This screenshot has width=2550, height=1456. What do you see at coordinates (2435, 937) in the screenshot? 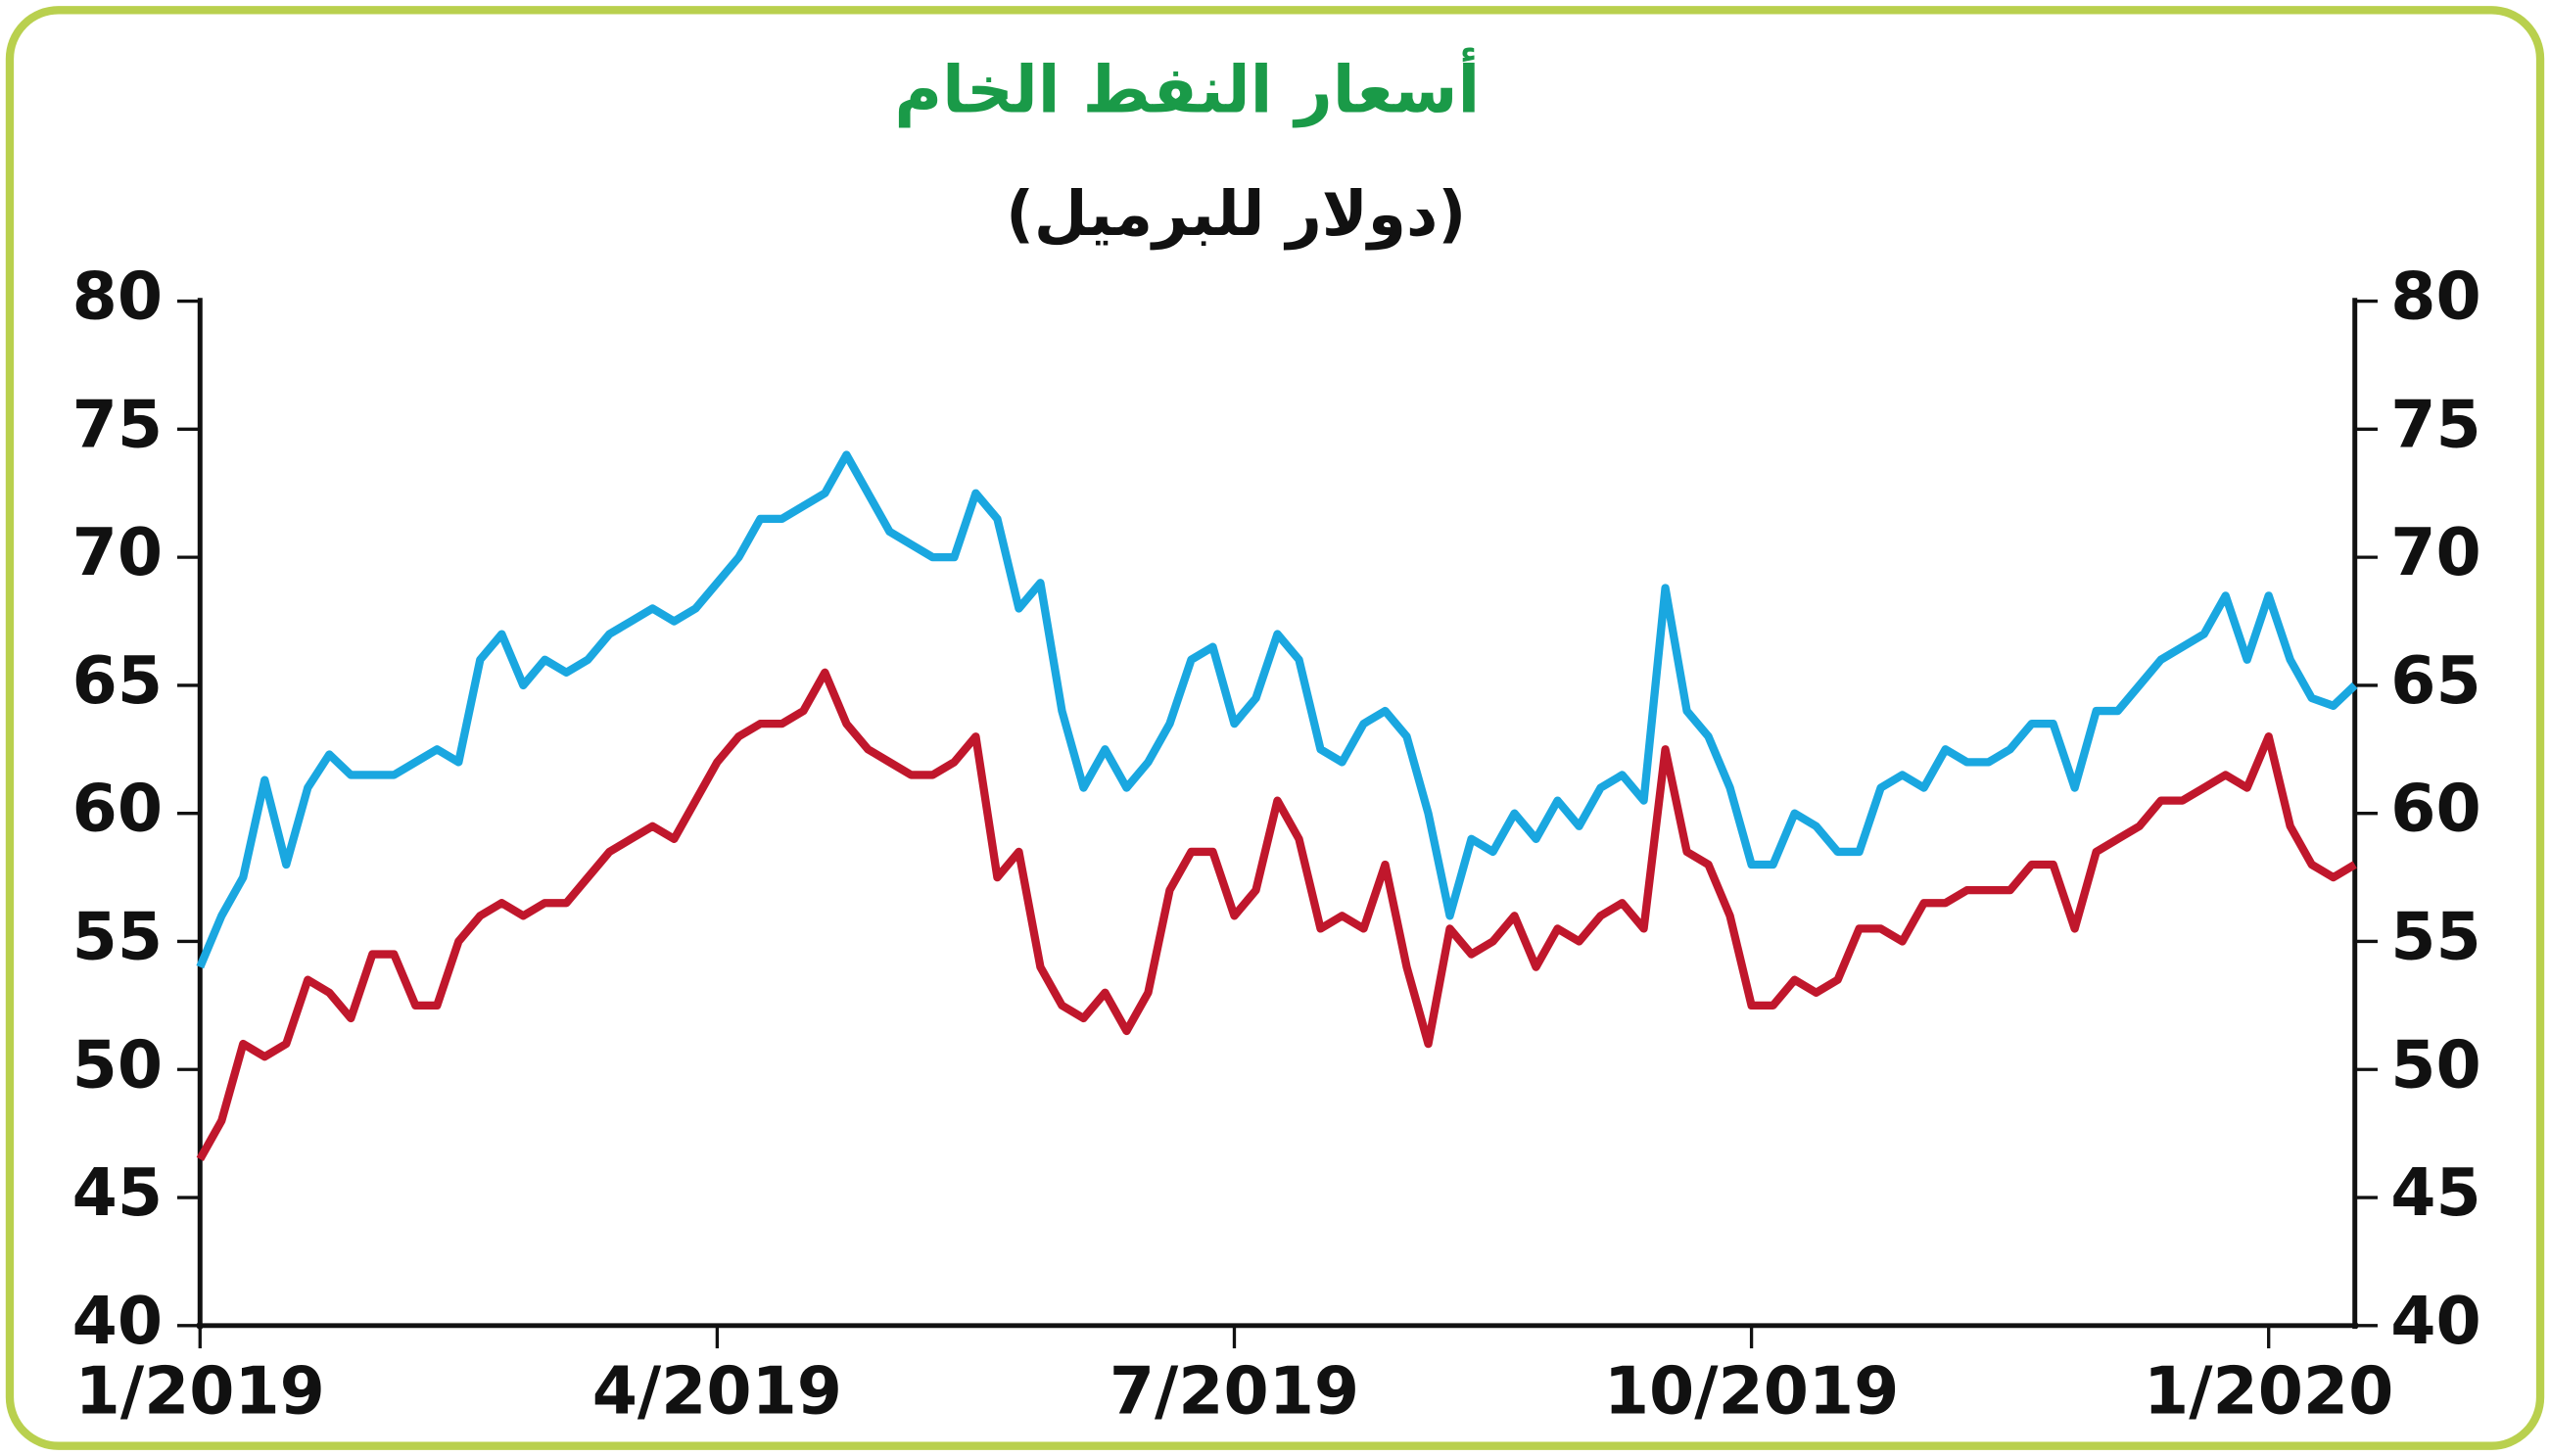
I see `y-tick-label-right: 55` at bounding box center [2435, 937].